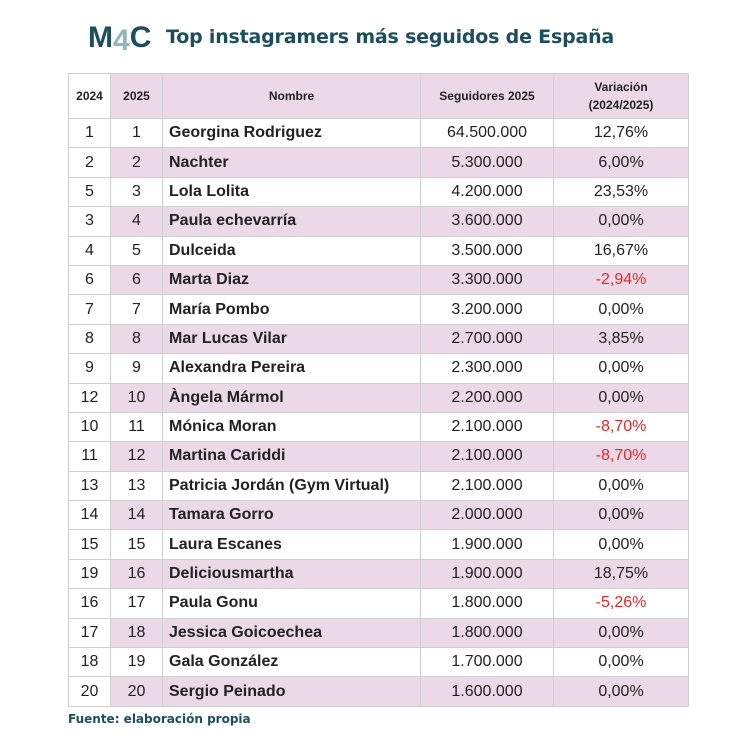 Image resolution: width=750 pixels, height=750 pixels. I want to click on rank-2024-cell: 5, so click(89, 192).